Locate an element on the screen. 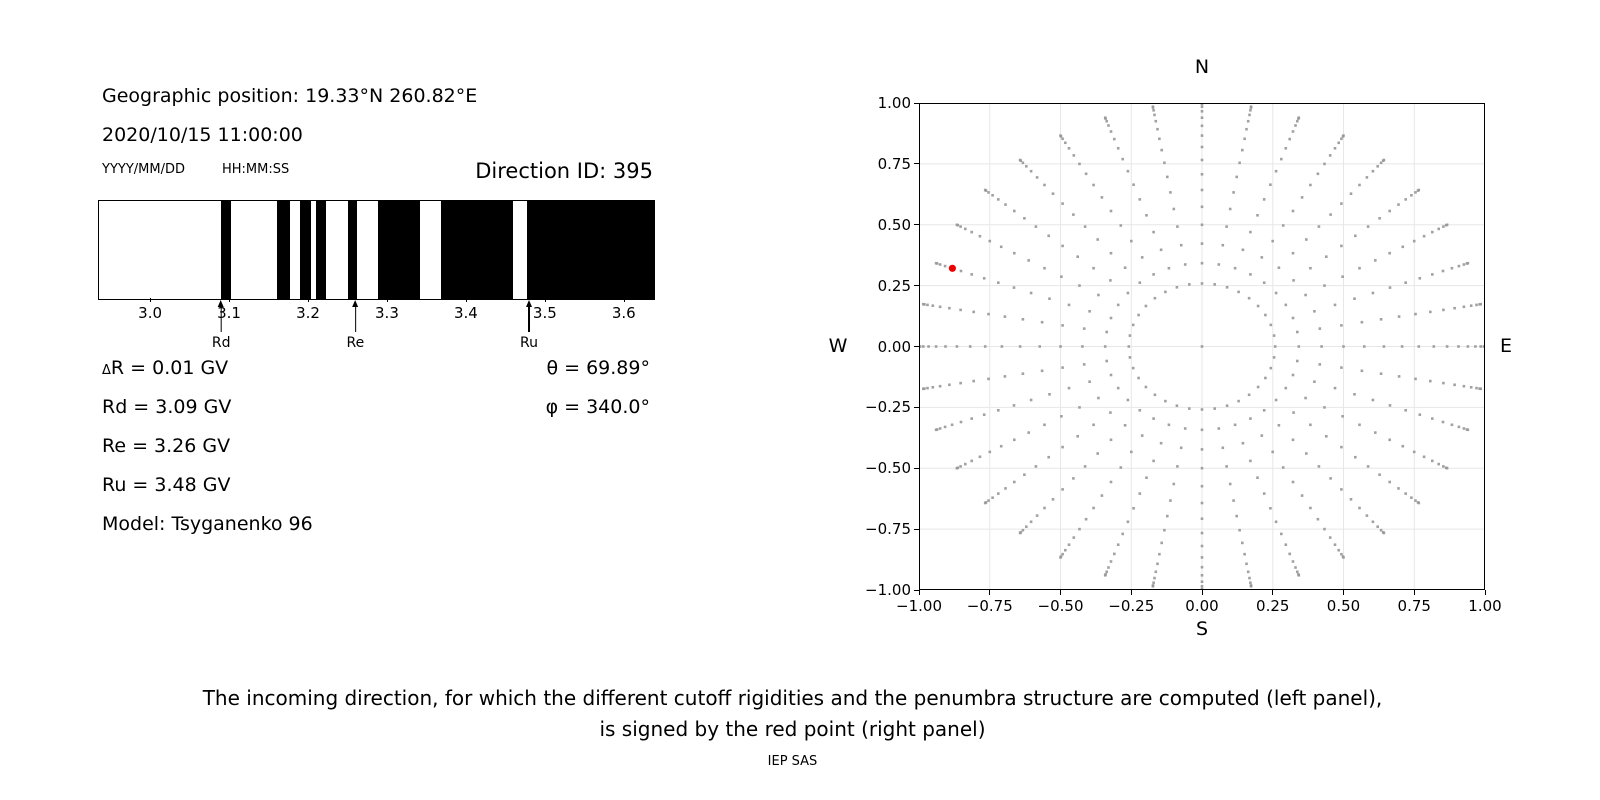 This screenshot has width=1600, height=800. credit-text: IEP SAS is located at coordinates (792, 761).